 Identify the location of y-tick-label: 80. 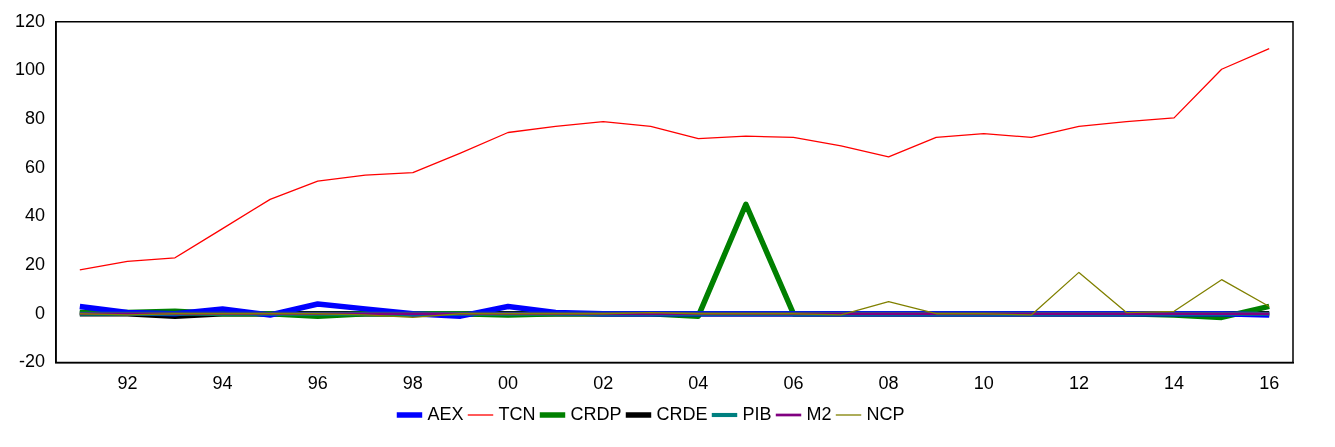
(35, 118).